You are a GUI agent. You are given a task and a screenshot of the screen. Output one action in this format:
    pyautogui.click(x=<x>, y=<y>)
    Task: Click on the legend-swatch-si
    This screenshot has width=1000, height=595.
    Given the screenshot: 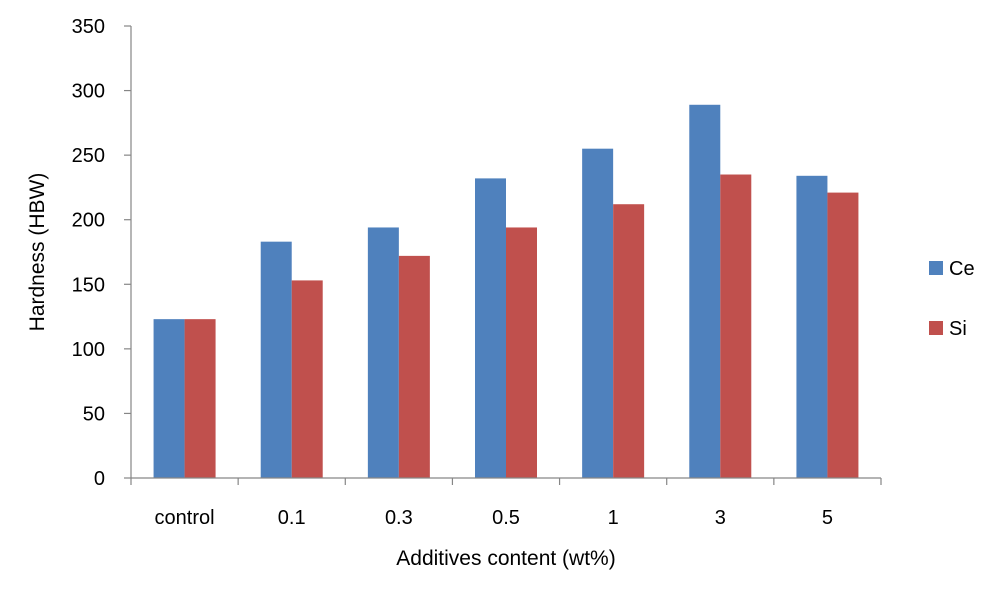 What is the action you would take?
    pyautogui.click(x=936, y=328)
    